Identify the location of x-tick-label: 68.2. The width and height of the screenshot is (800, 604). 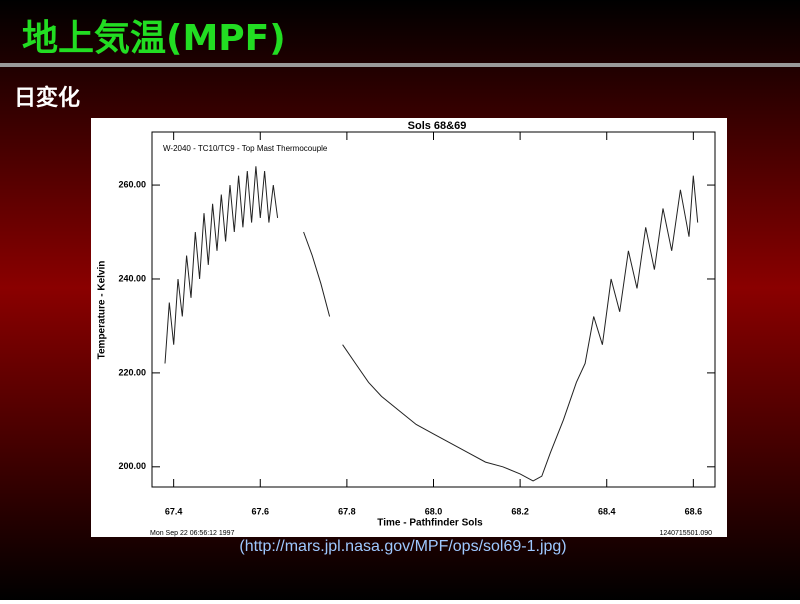
(520, 511).